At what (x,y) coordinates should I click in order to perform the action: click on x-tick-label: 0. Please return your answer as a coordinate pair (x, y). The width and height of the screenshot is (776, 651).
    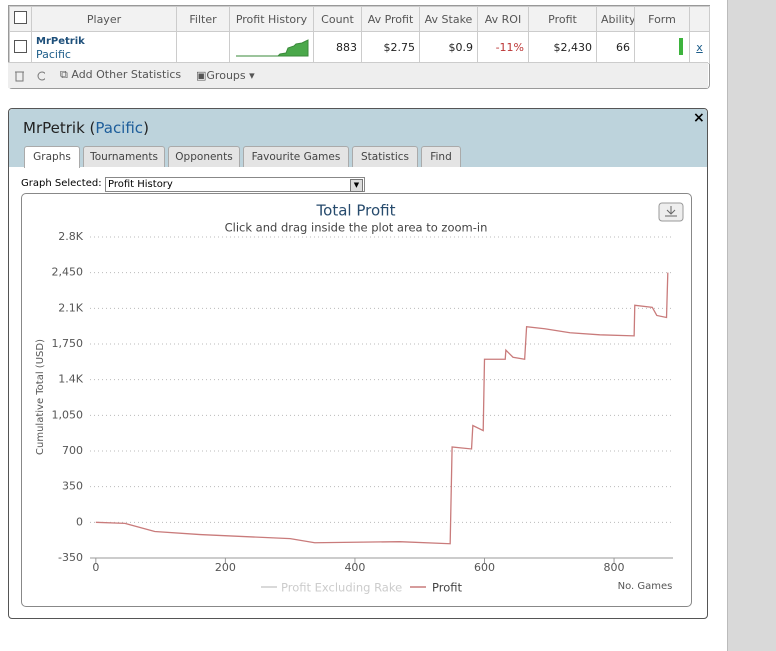
    Looking at the image, I should click on (95, 567).